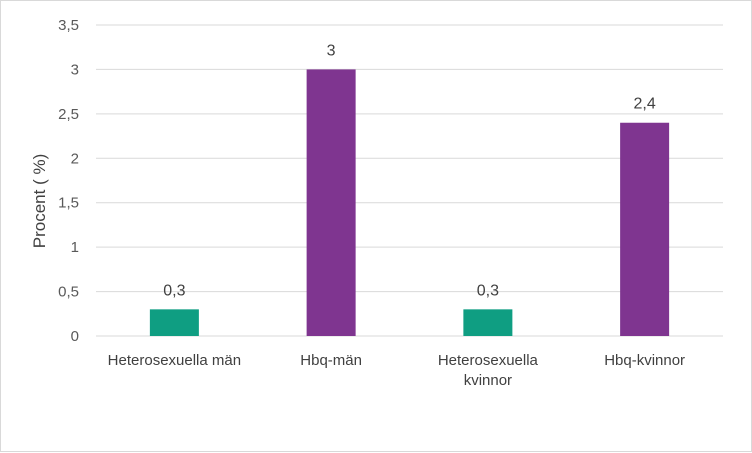  I want to click on y-tick-label: 3, so click(75, 69).